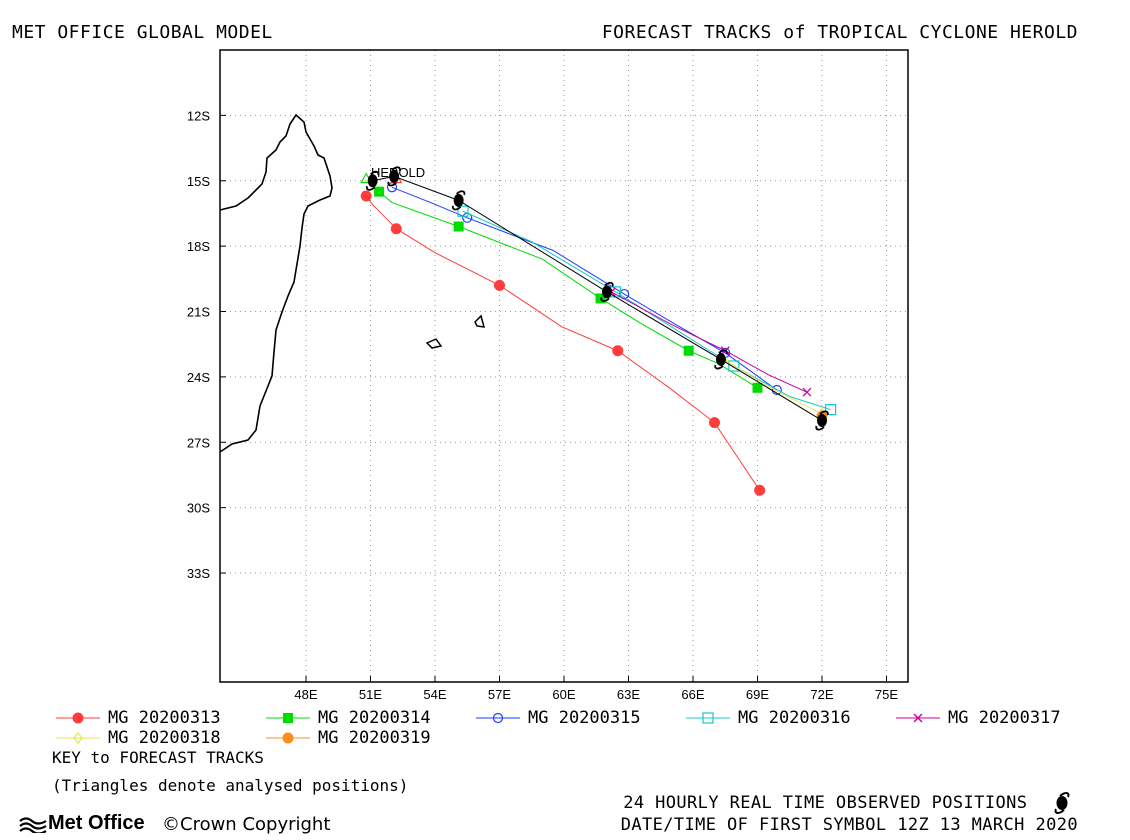 The height and width of the screenshot is (840, 1130). I want to click on legend-item: MG 20200315, so click(558, 718).